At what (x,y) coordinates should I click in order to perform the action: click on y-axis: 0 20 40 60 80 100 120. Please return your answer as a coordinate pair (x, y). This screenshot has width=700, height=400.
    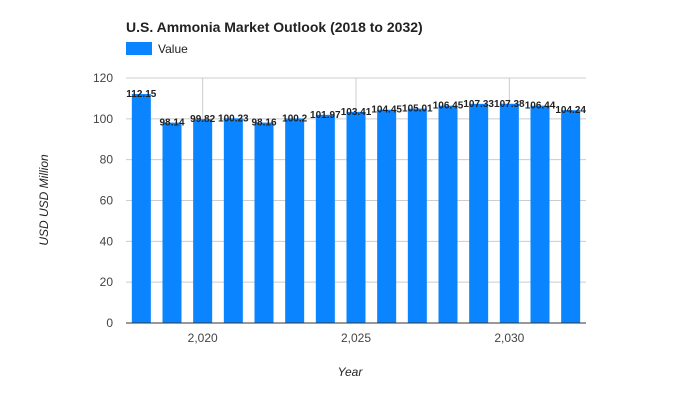
    Looking at the image, I should click on (103, 200).